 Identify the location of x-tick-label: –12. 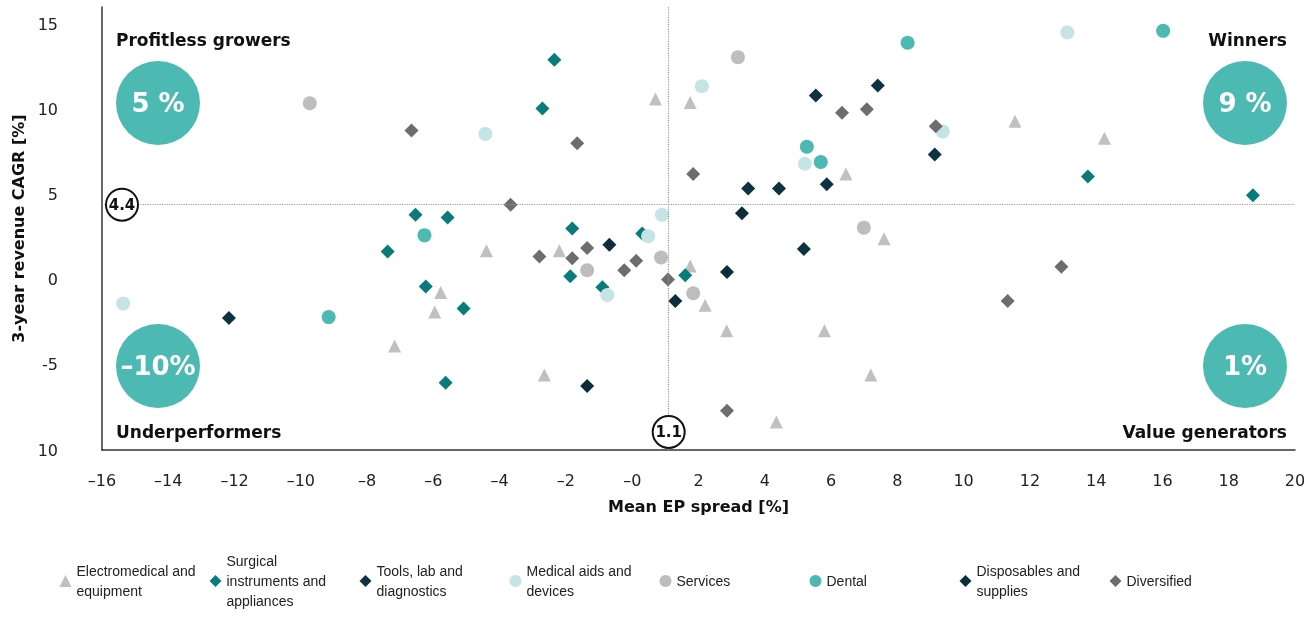
(234, 480).